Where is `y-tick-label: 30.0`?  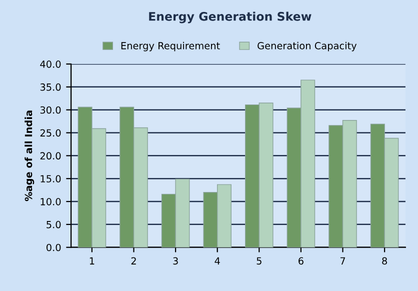
y-tick-label: 30.0 is located at coordinates (50, 110).